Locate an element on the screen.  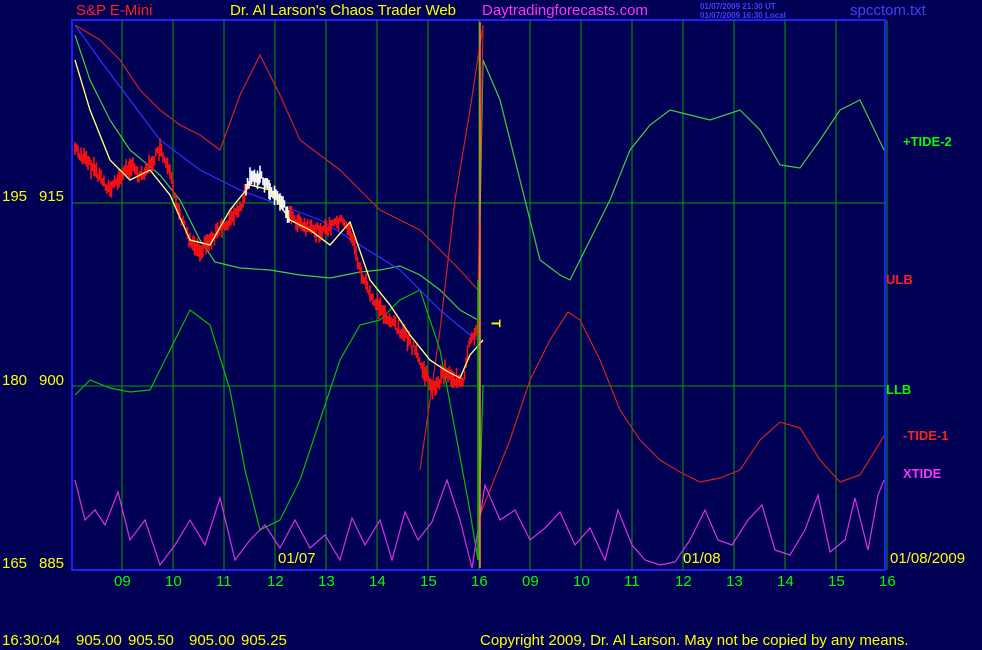
status-close: 905.25 is located at coordinates (264, 640).